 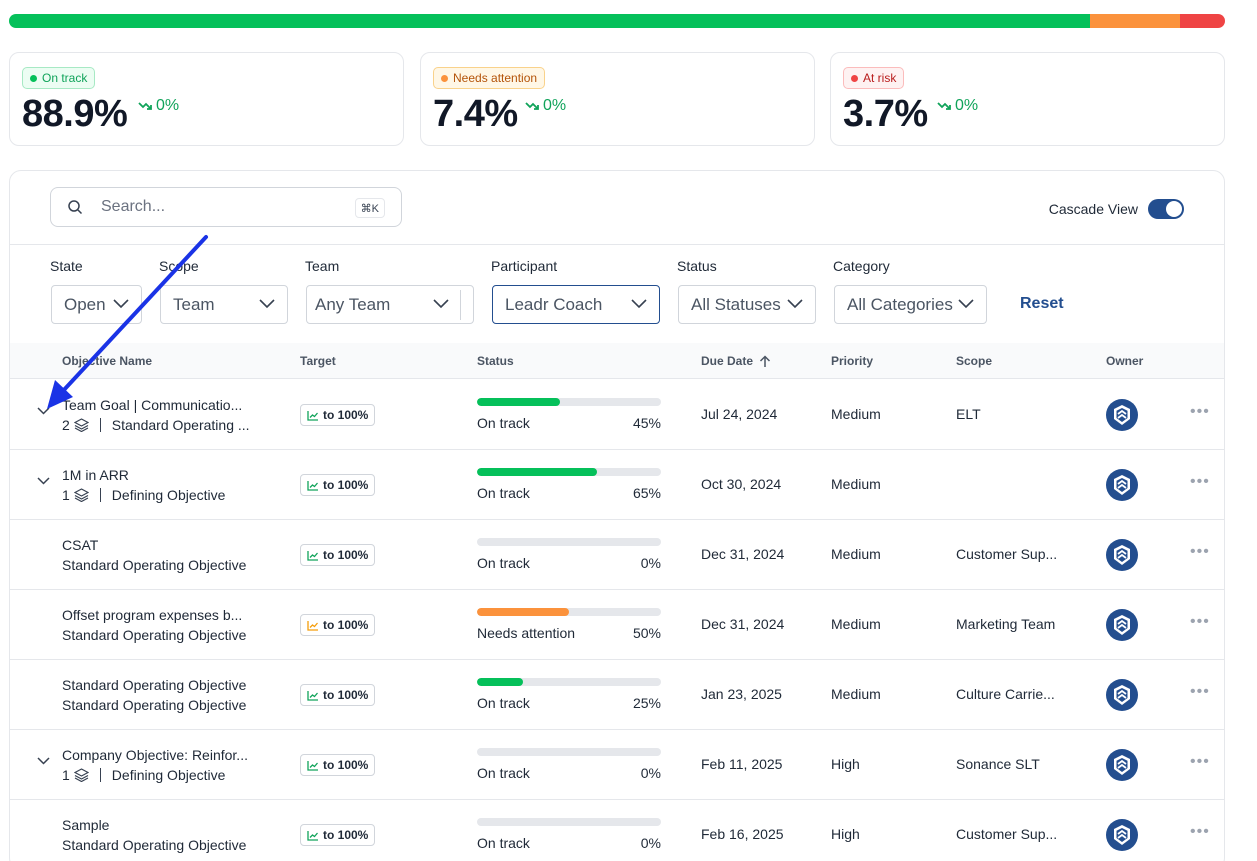 I want to click on column-header-scope: Scope, so click(x=974, y=361).